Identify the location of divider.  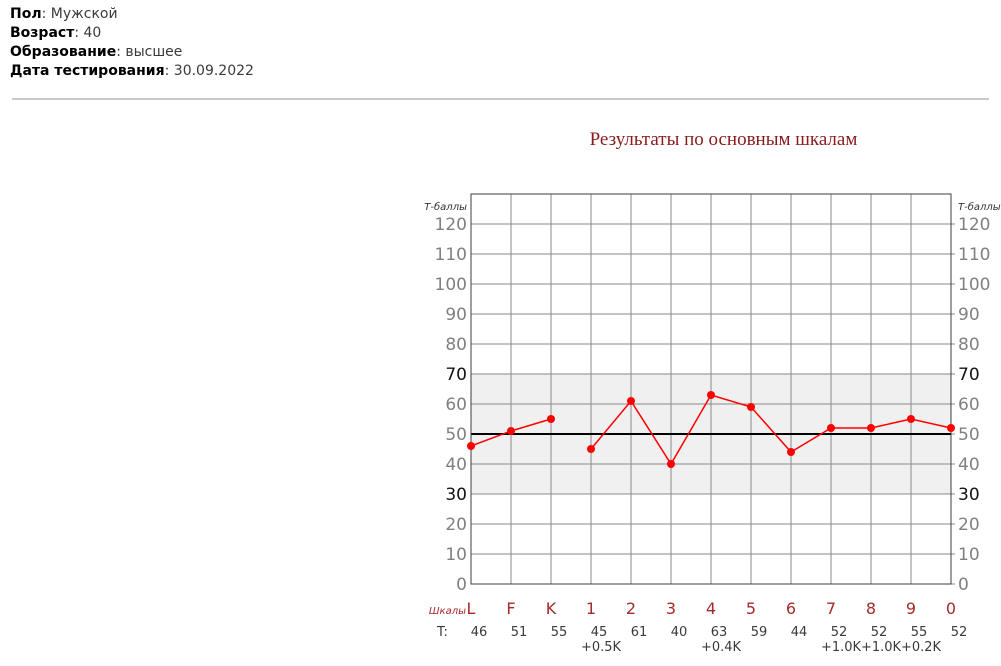
(500, 99).